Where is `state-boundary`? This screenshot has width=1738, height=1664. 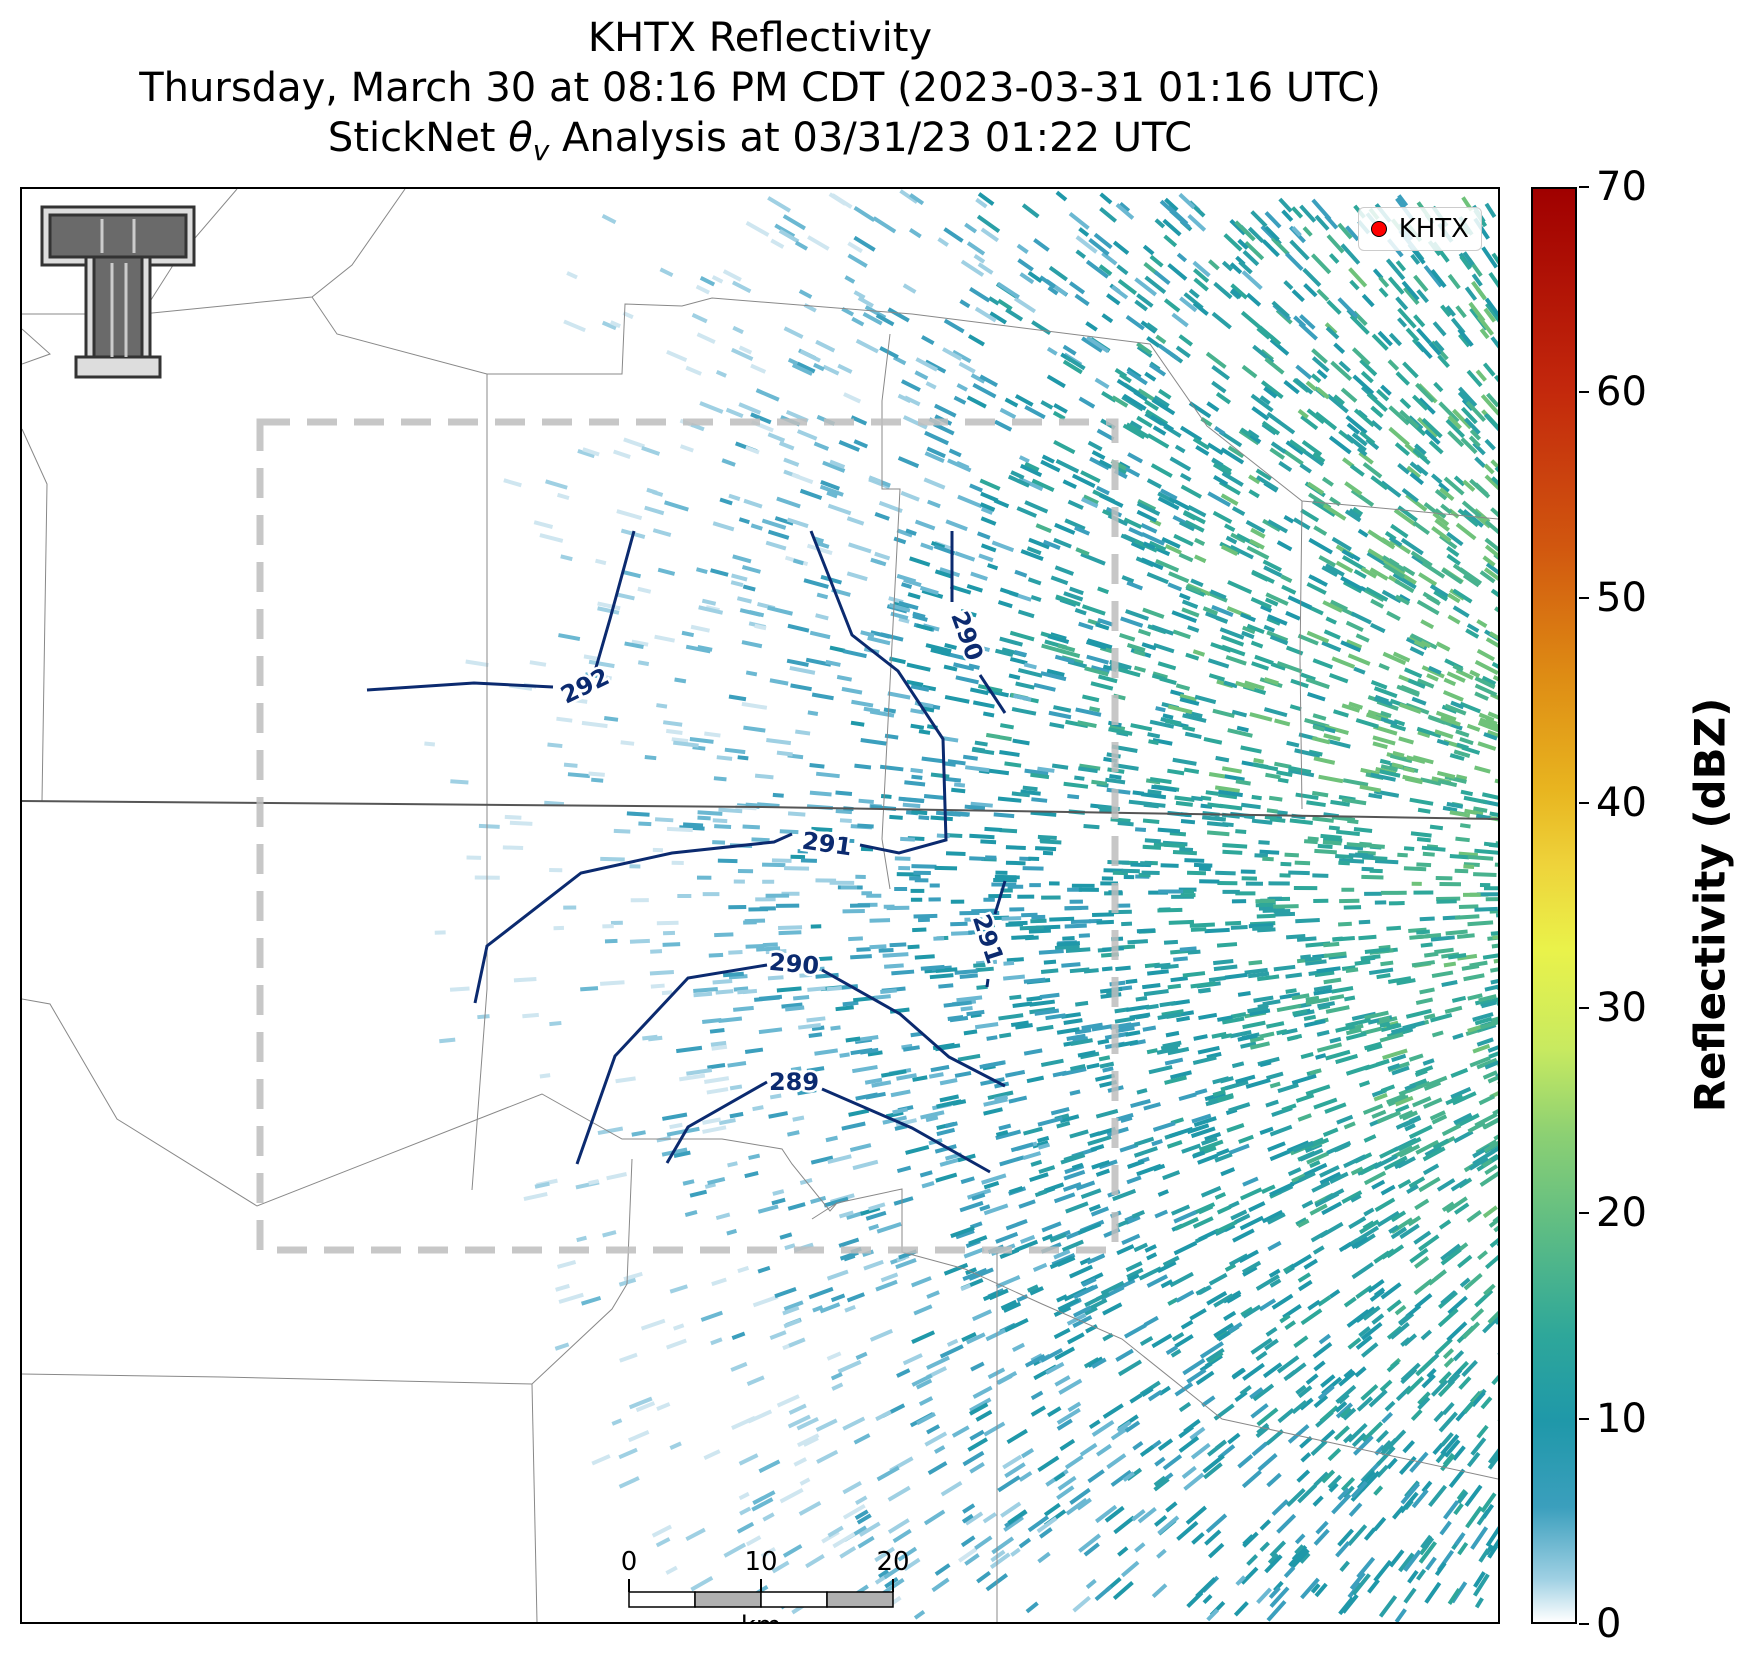
state-boundary is located at coordinates (760, 810).